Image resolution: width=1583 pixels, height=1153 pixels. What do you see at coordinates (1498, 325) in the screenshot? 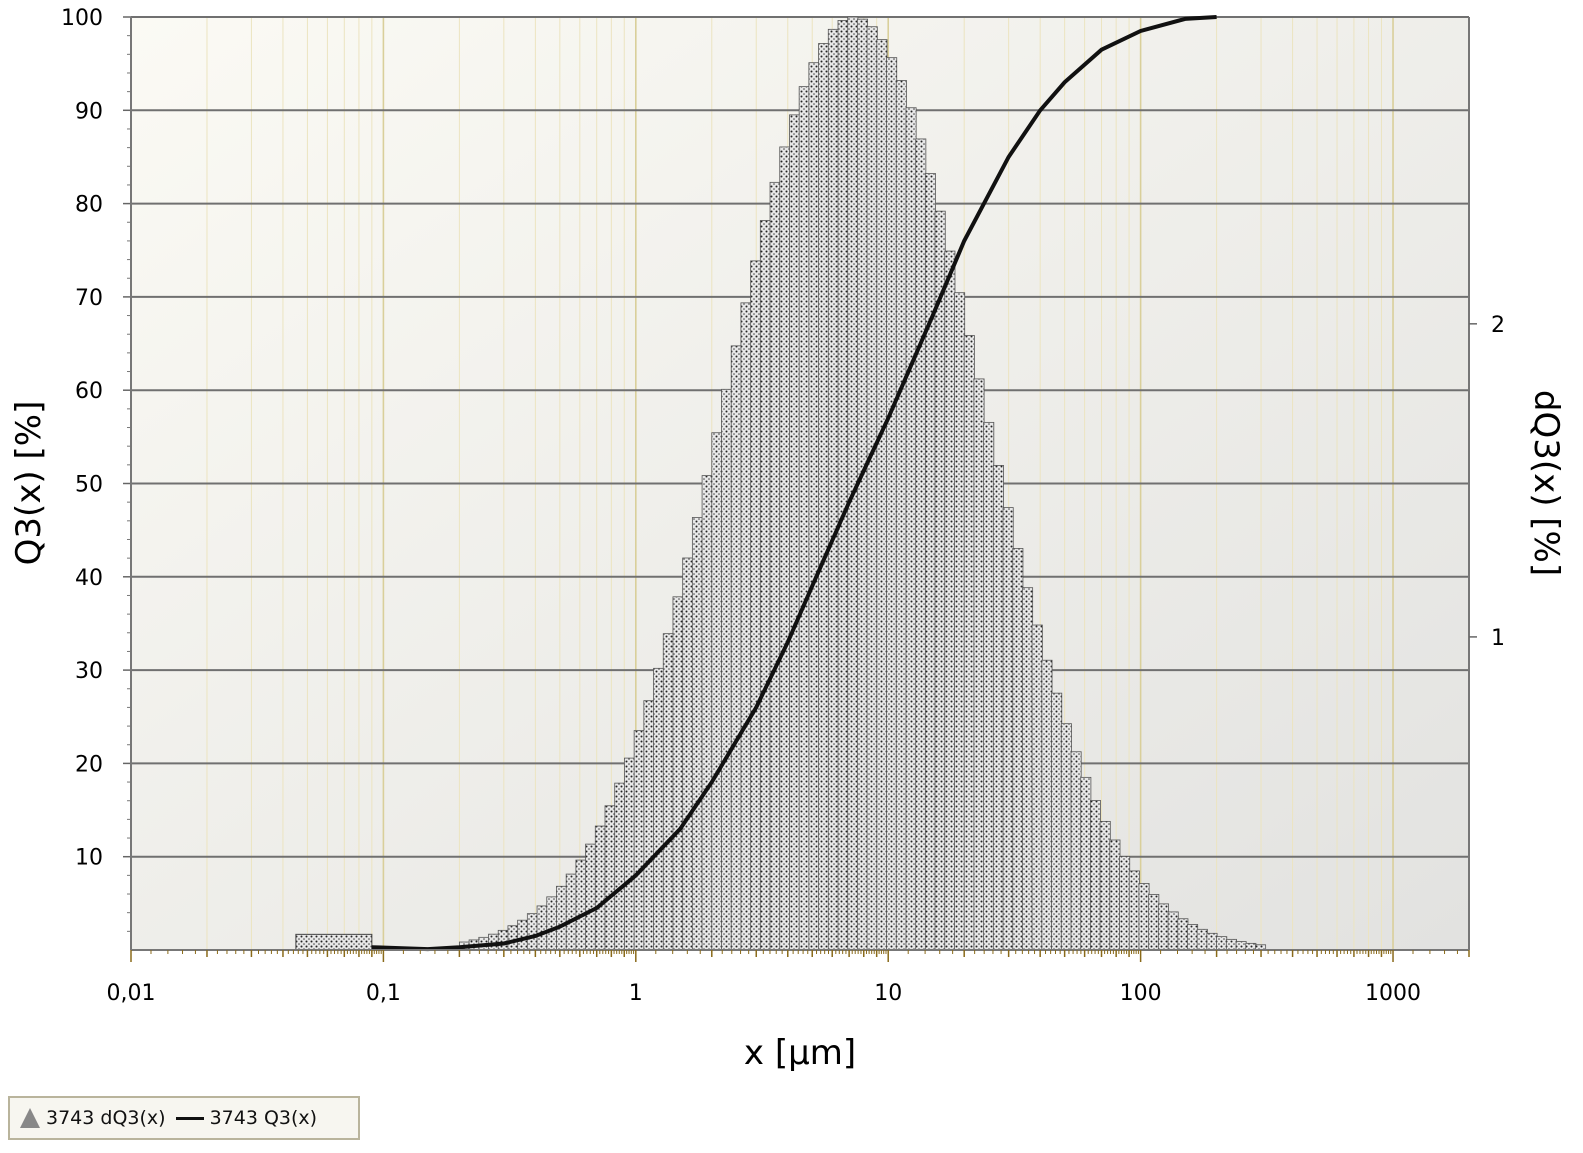
I see `y-right-tick-label: 2` at bounding box center [1498, 325].